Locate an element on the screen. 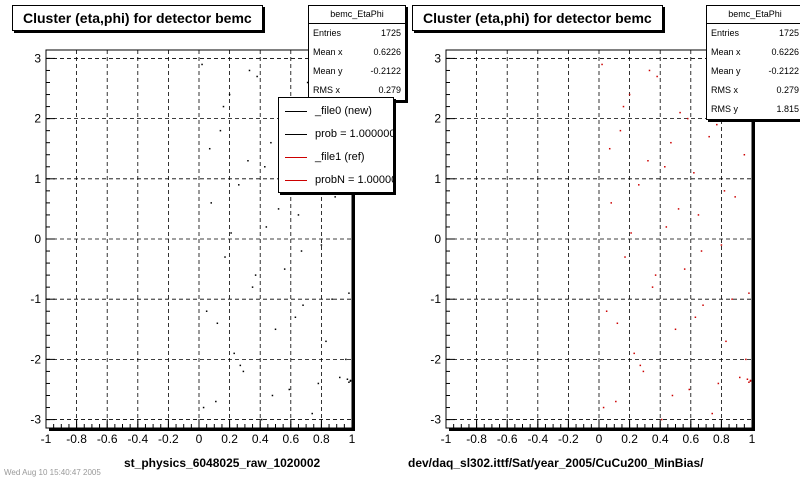 This screenshot has width=800, height=480. stat-label: Entries is located at coordinates (725, 33).